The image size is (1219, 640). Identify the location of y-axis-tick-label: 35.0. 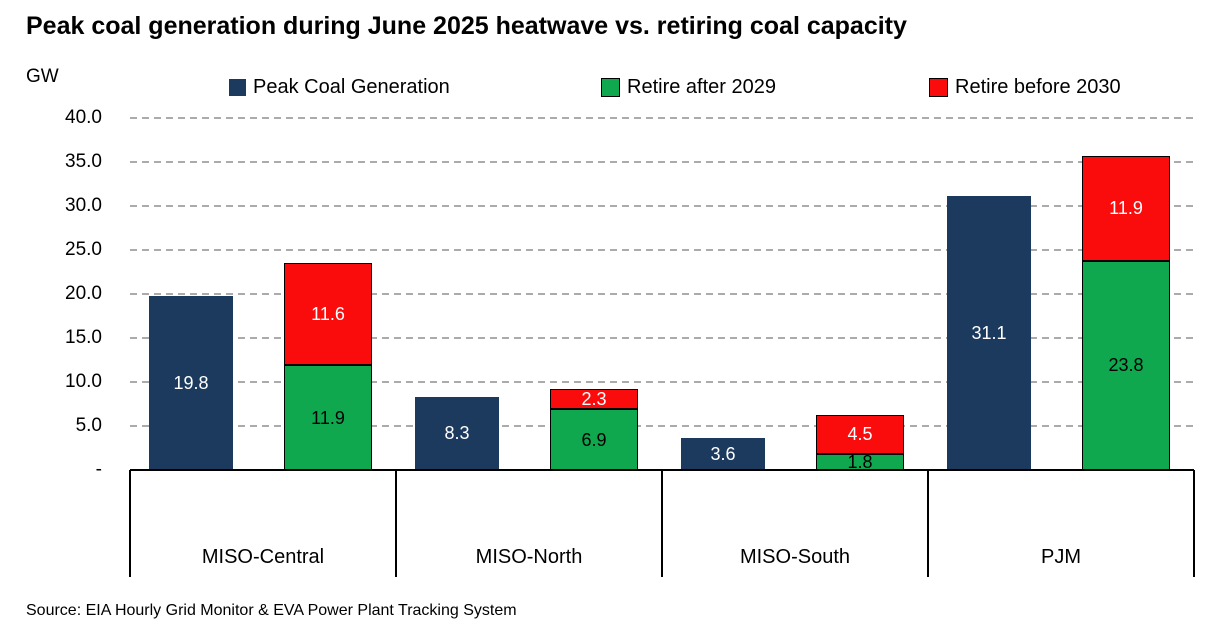
(83, 161).